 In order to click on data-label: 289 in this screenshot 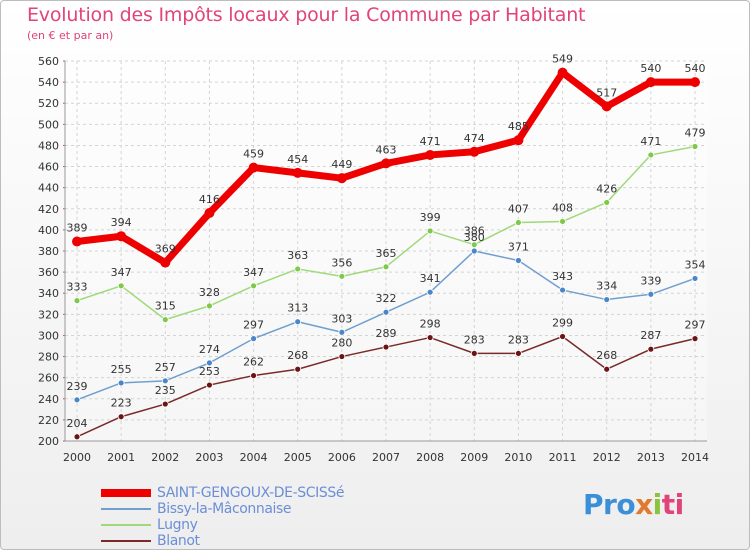, I will do `click(386, 333)`.